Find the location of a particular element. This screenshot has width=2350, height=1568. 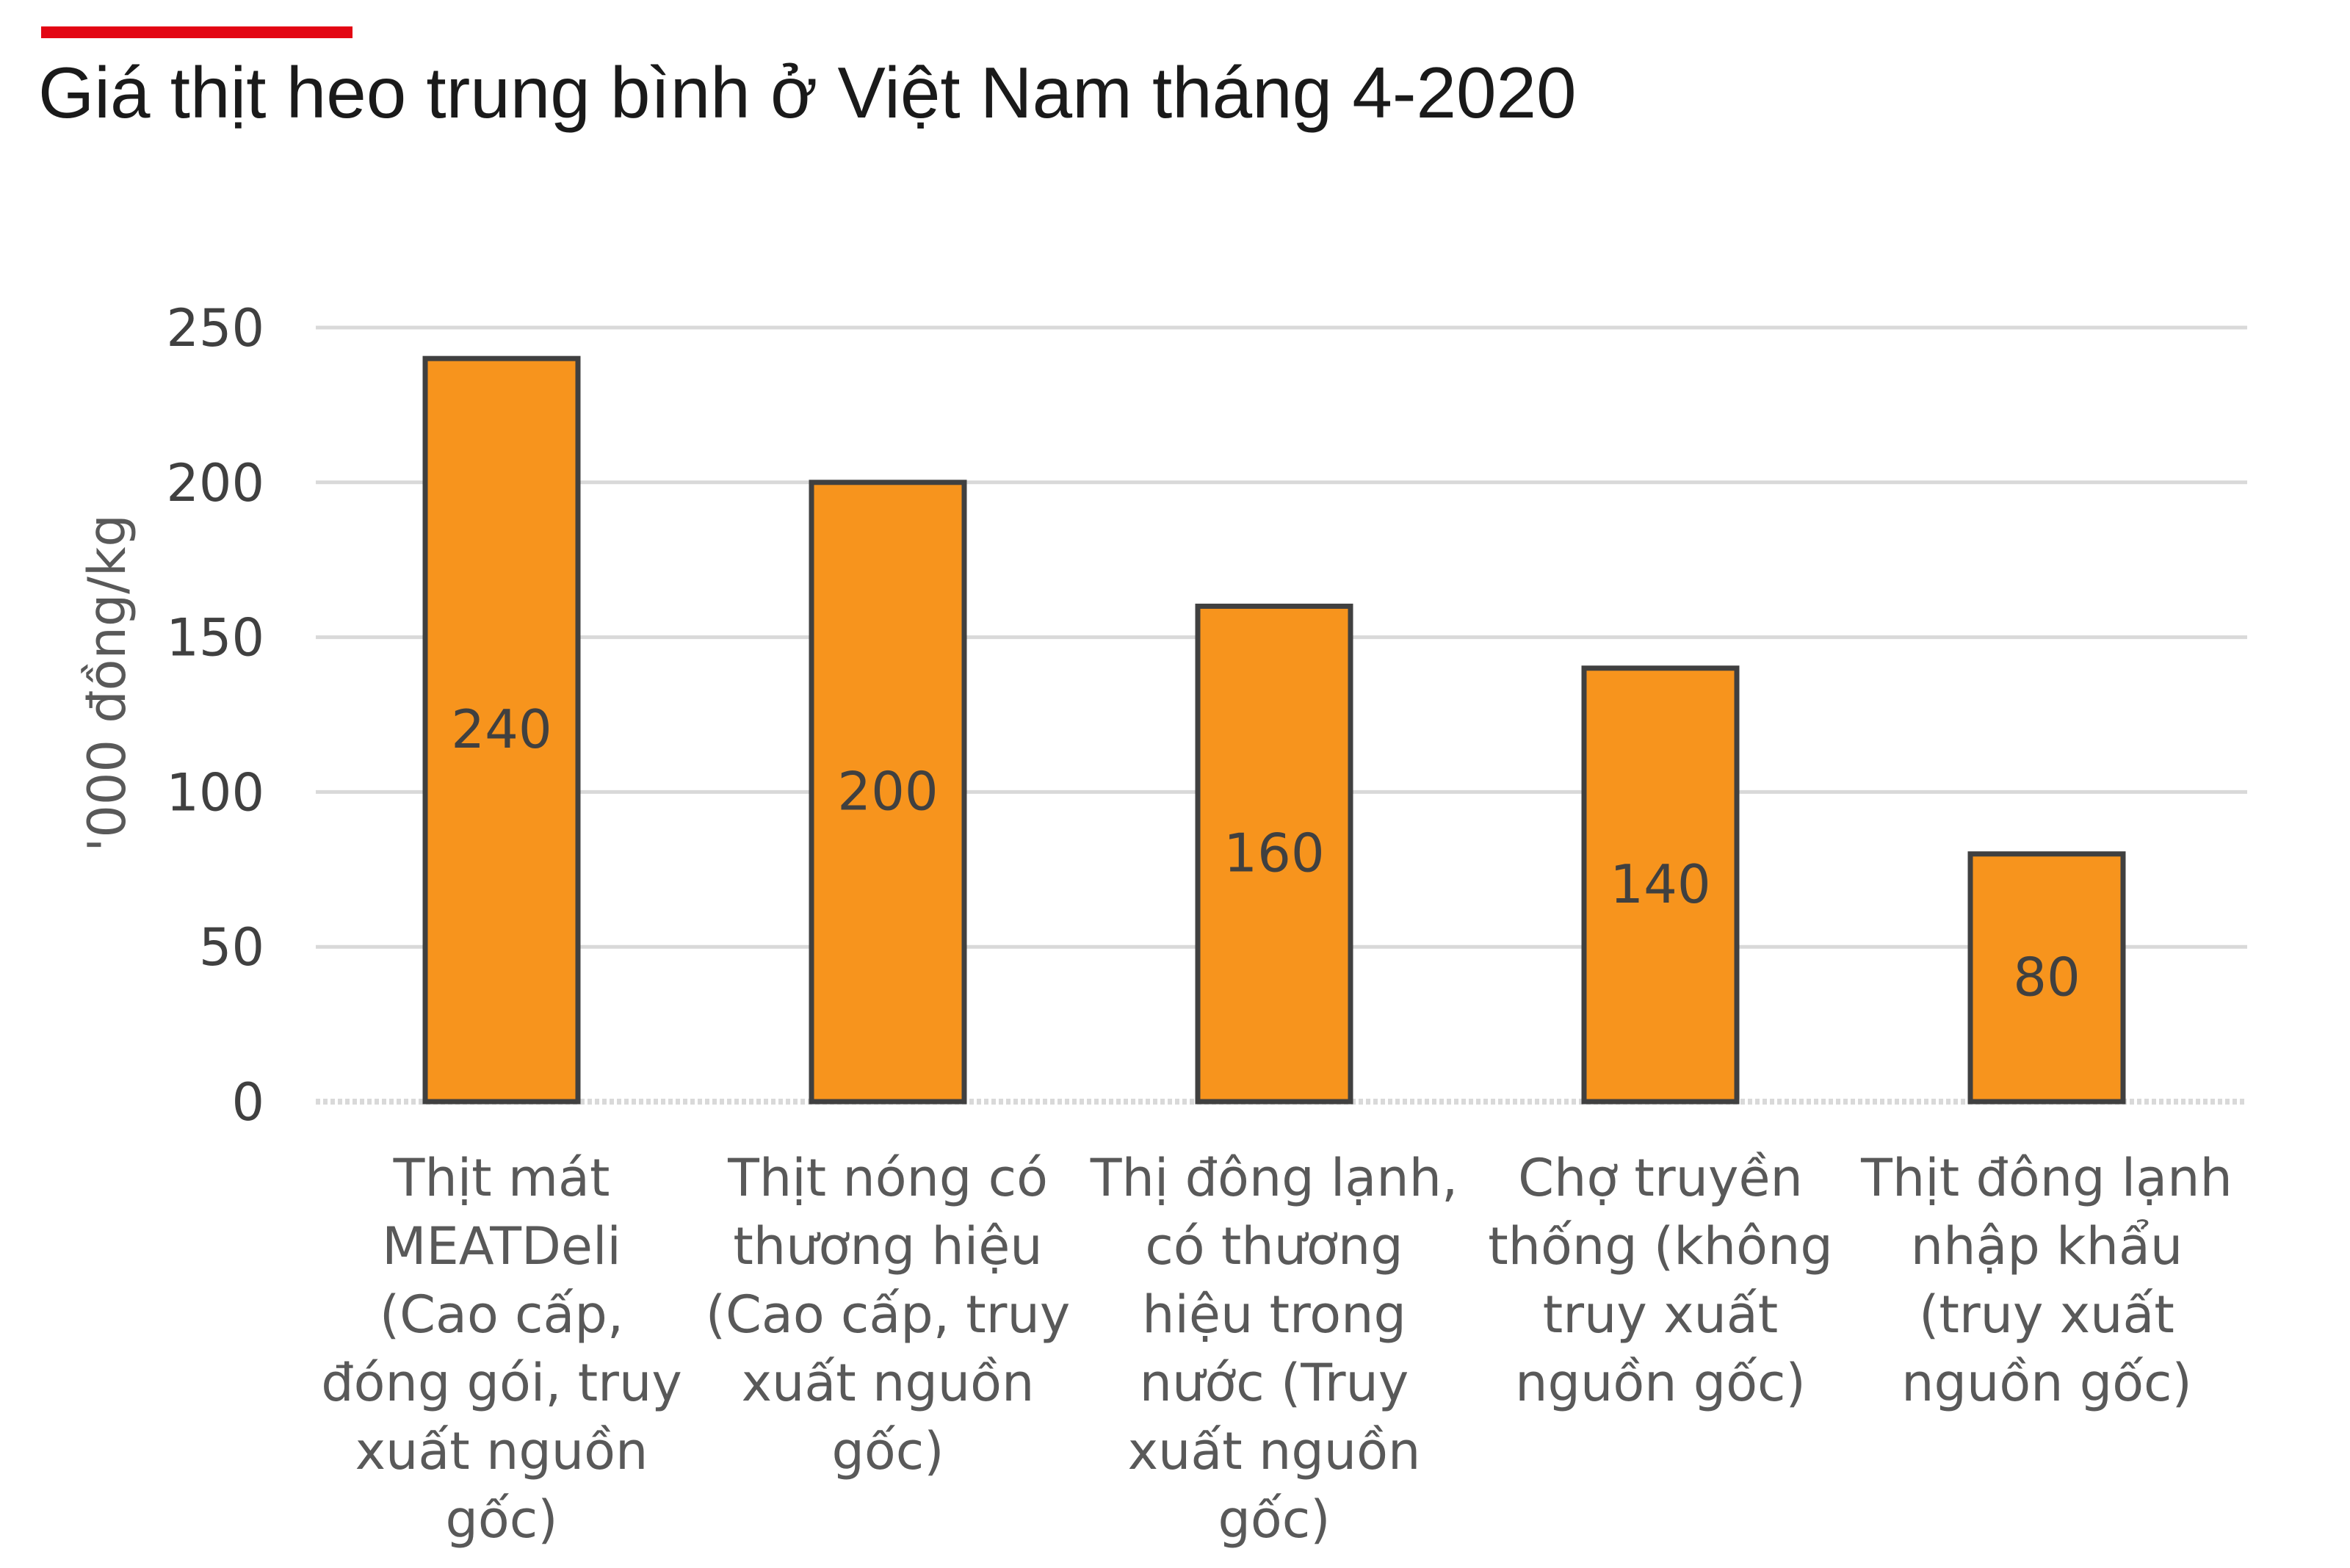

y-tick-label: 200 is located at coordinates (215, 483).